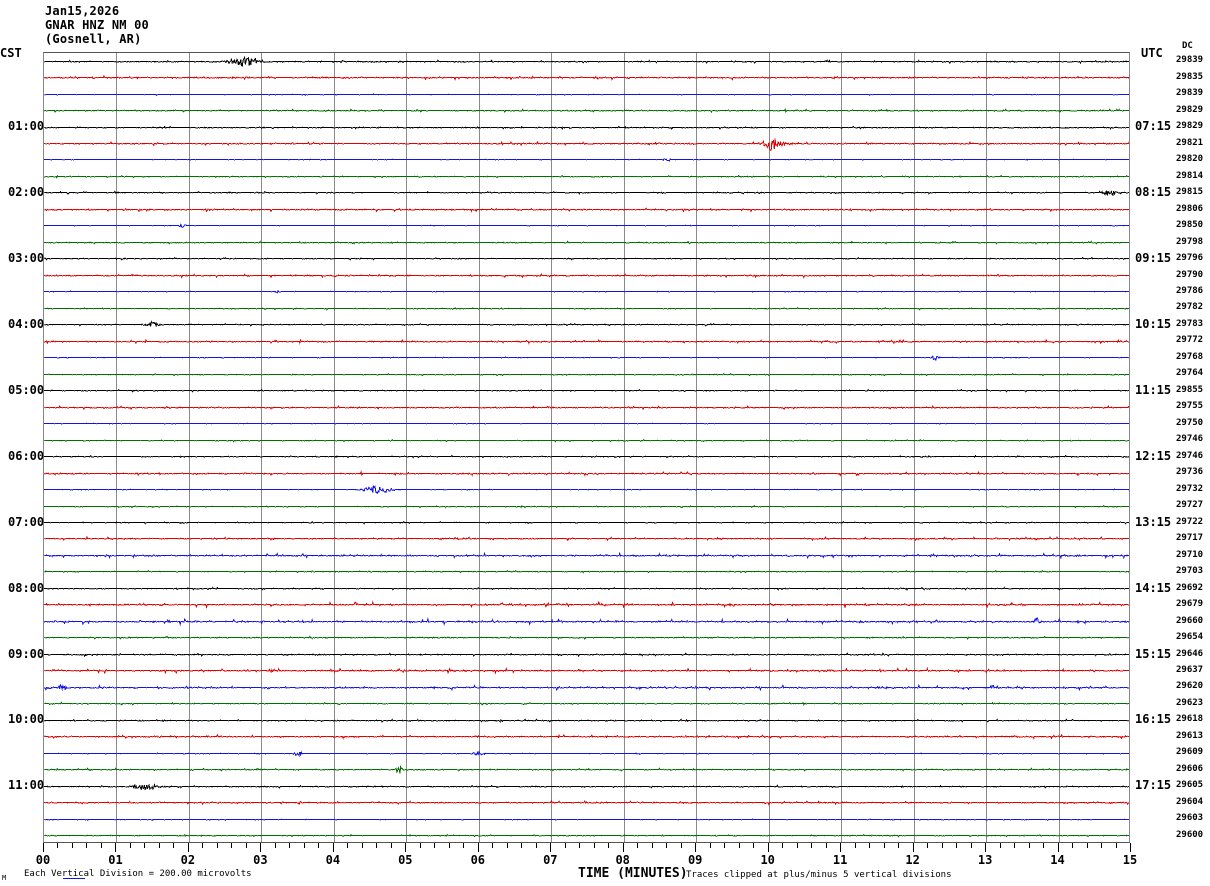 The height and width of the screenshot is (886, 1210). I want to click on dc-offset-value: 29835, so click(1190, 76).